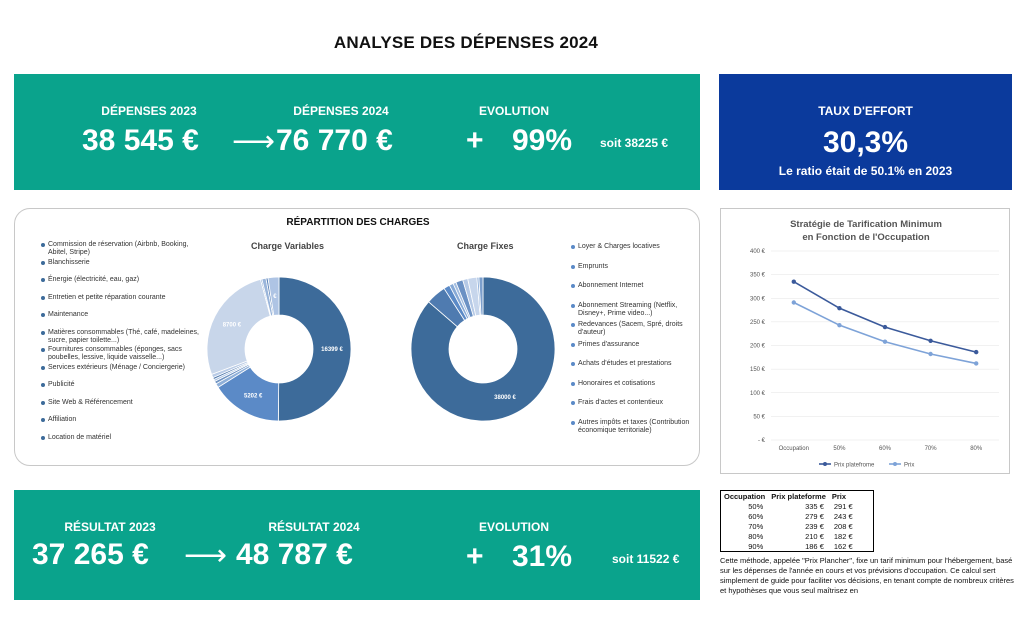 The height and width of the screenshot is (619, 1024). What do you see at coordinates (814, 526) in the screenshot?
I see `table-cell: 239 €` at bounding box center [814, 526].